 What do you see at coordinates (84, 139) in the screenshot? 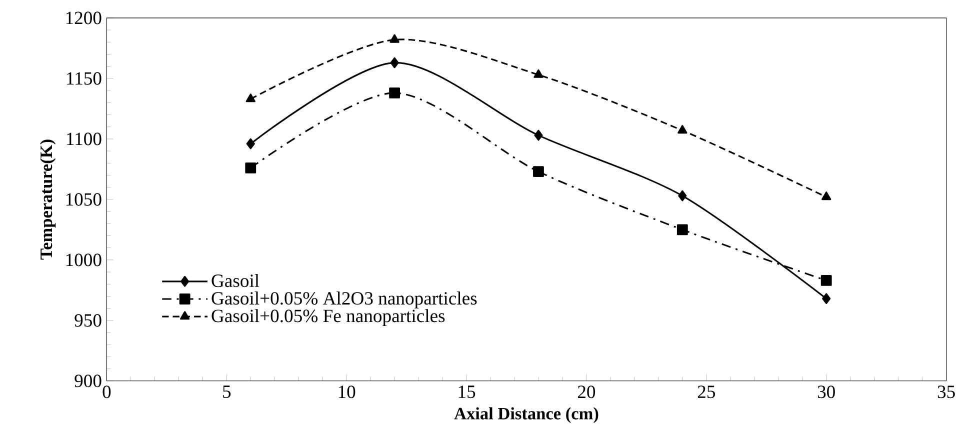
I see `y-tick-label: 1100` at bounding box center [84, 139].